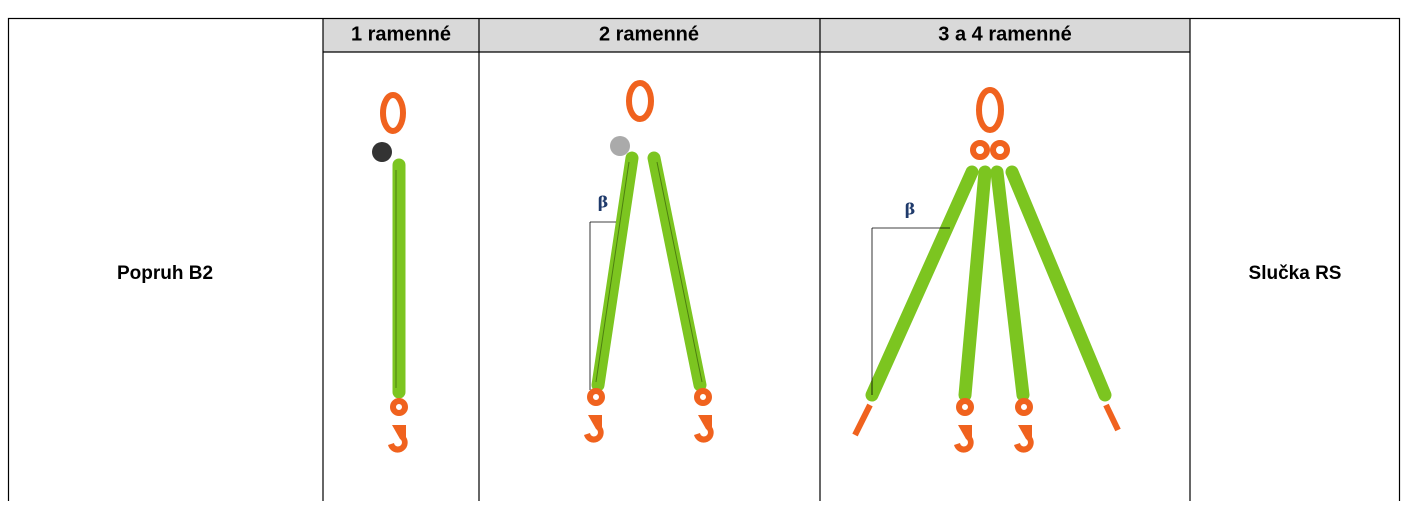 This screenshot has width=1408, height=506. Describe the element at coordinates (1004, 34) in the screenshot. I see `column-header: 3 a 4 ramenné` at that location.